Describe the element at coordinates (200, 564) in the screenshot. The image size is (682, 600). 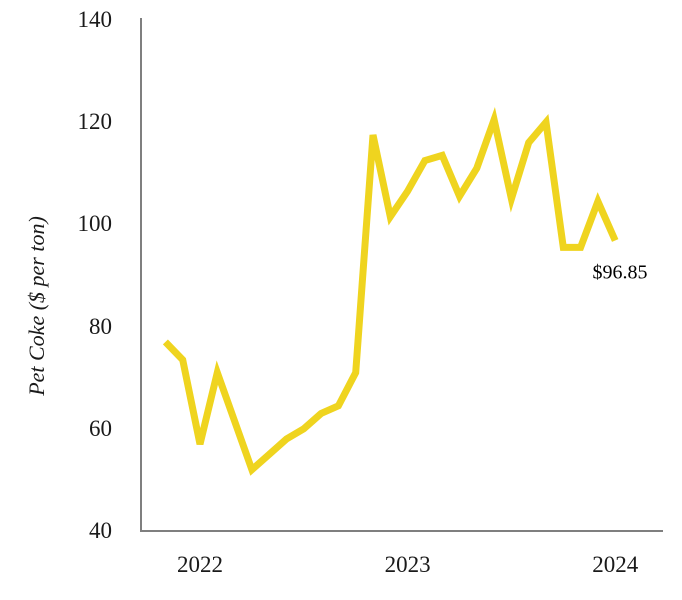
I see `x-tick-label-2022: 2022` at that location.